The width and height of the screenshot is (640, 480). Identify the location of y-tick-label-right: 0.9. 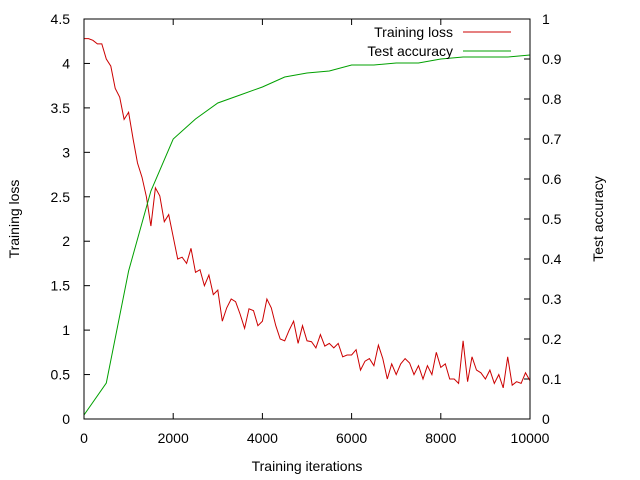
(552, 59).